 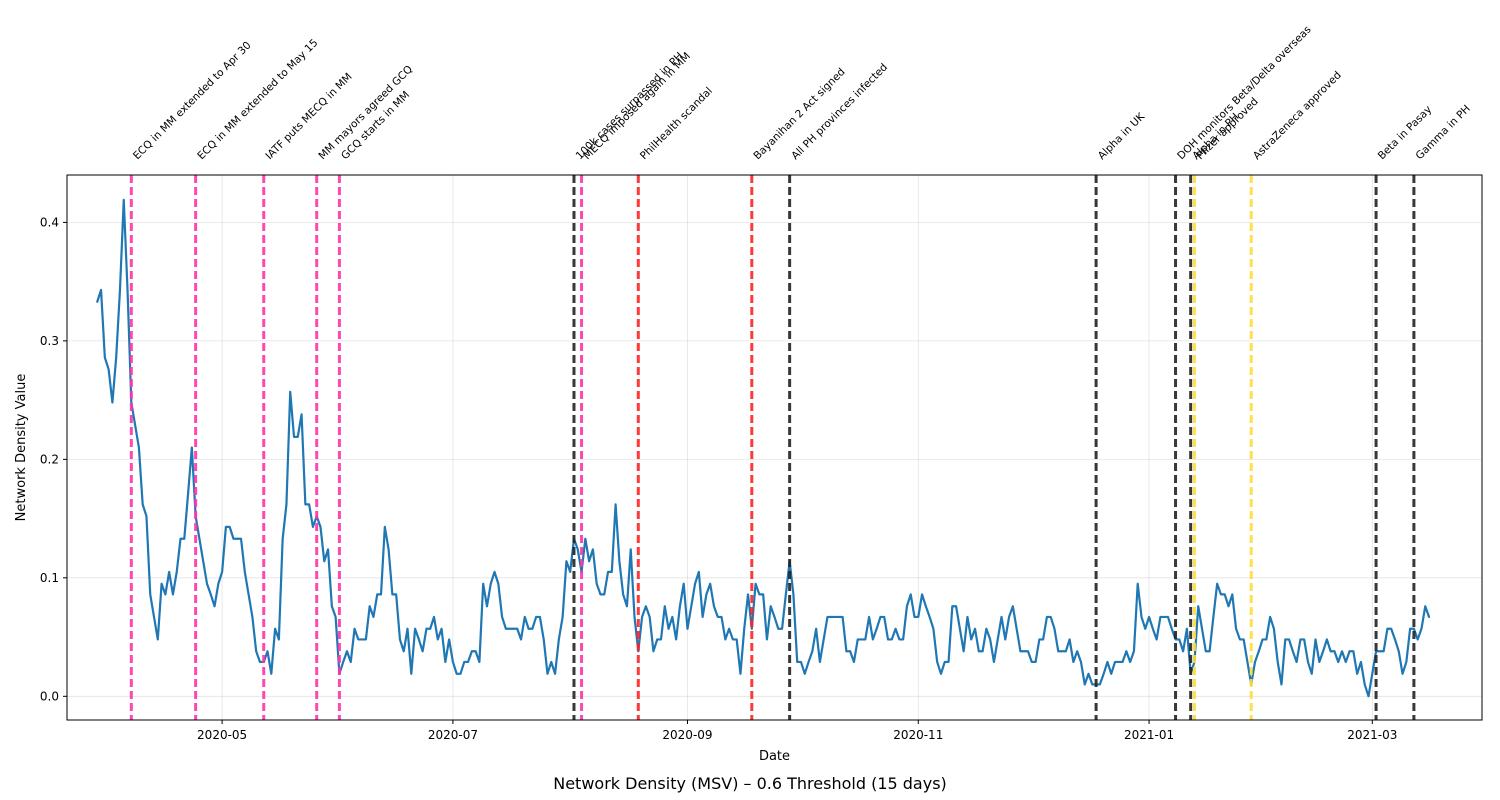 I want to click on event-label: MECQ imposed again in MM, so click(x=637, y=106).